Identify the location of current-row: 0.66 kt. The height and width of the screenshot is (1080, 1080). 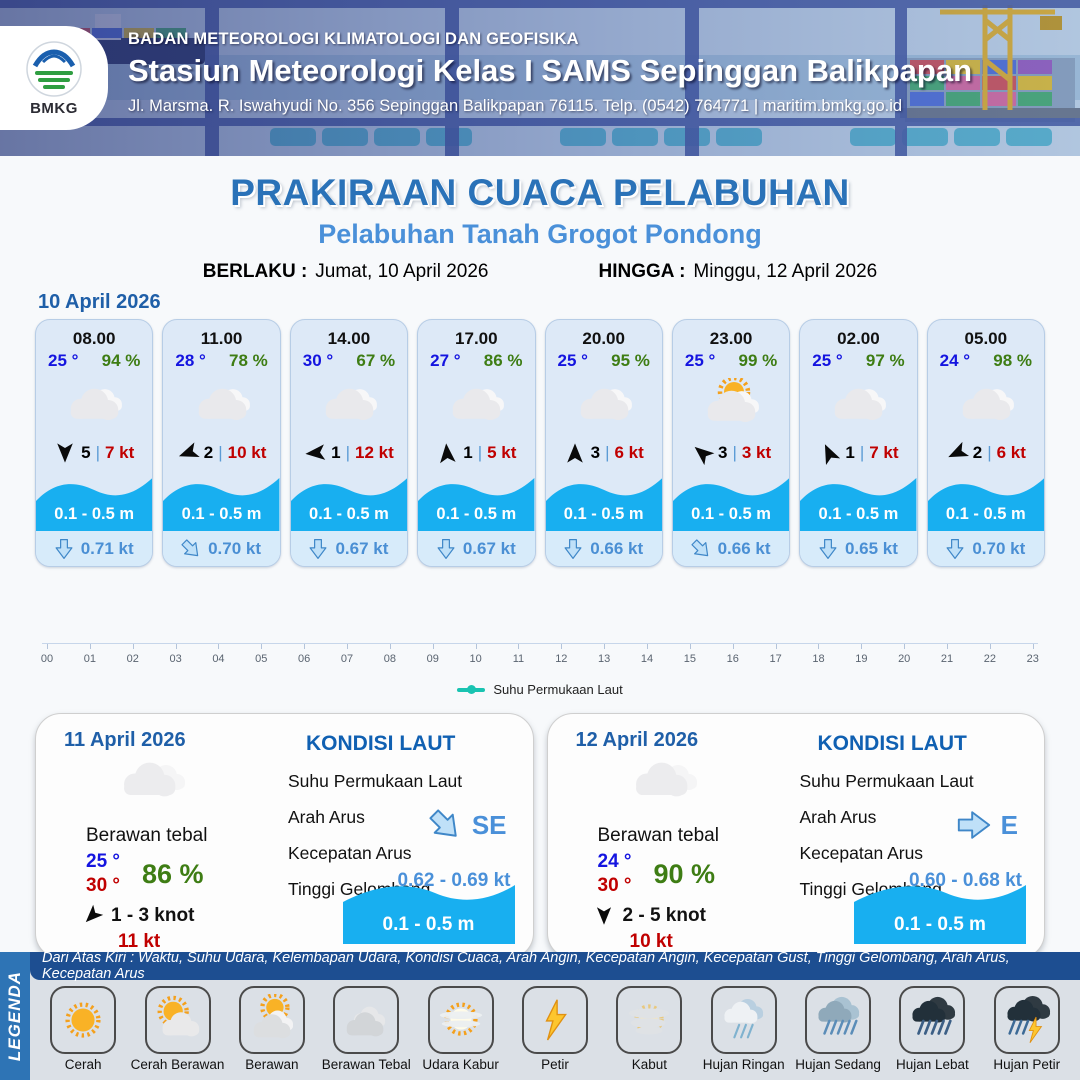
(731, 548).